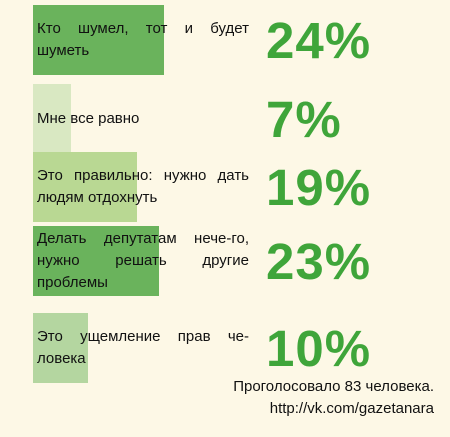 This screenshot has width=450, height=437. What do you see at coordinates (319, 261) in the screenshot?
I see `poll-percentage: 23%` at bounding box center [319, 261].